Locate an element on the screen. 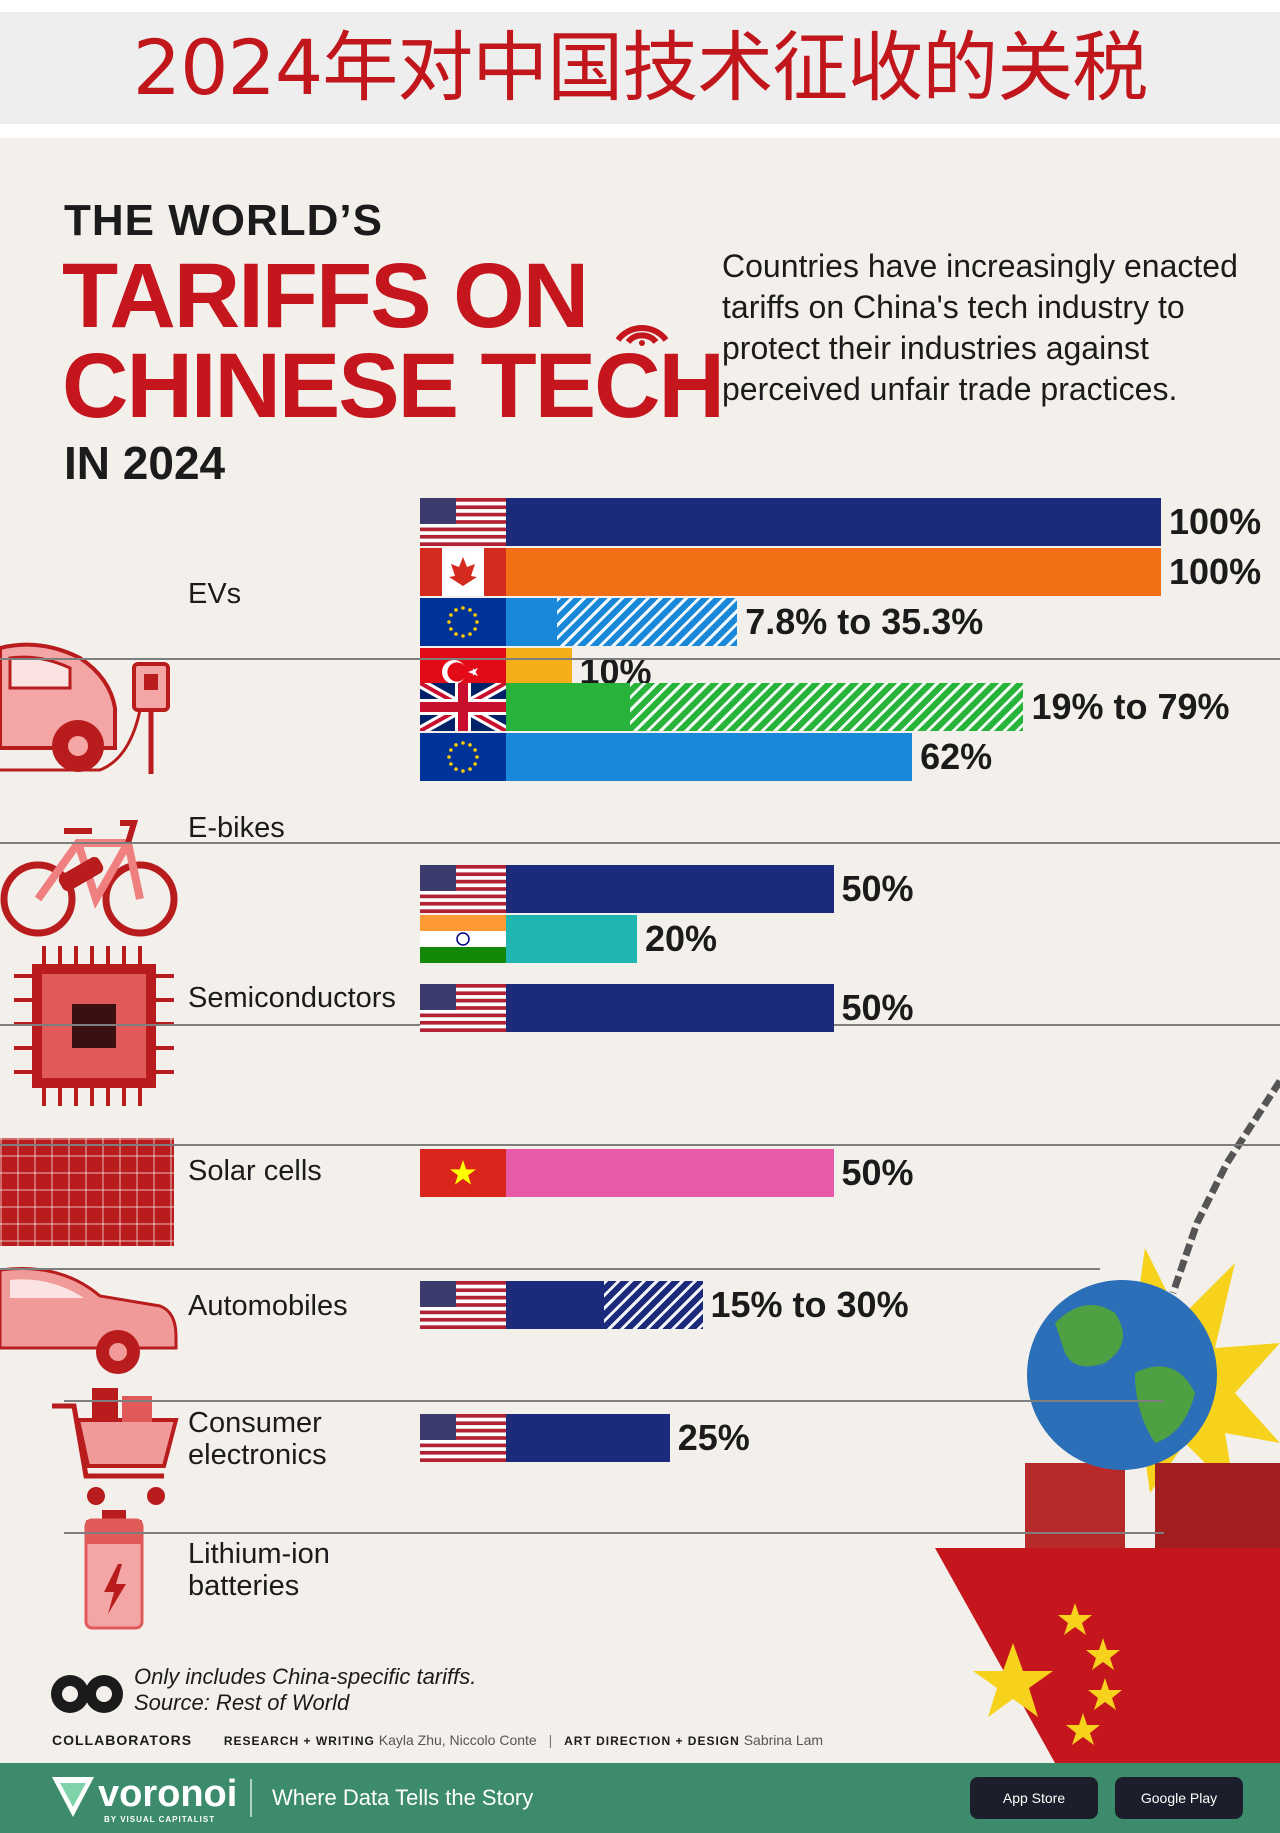 The image size is (1280, 1833). flag-vietnam-icon is located at coordinates (463, 1173).